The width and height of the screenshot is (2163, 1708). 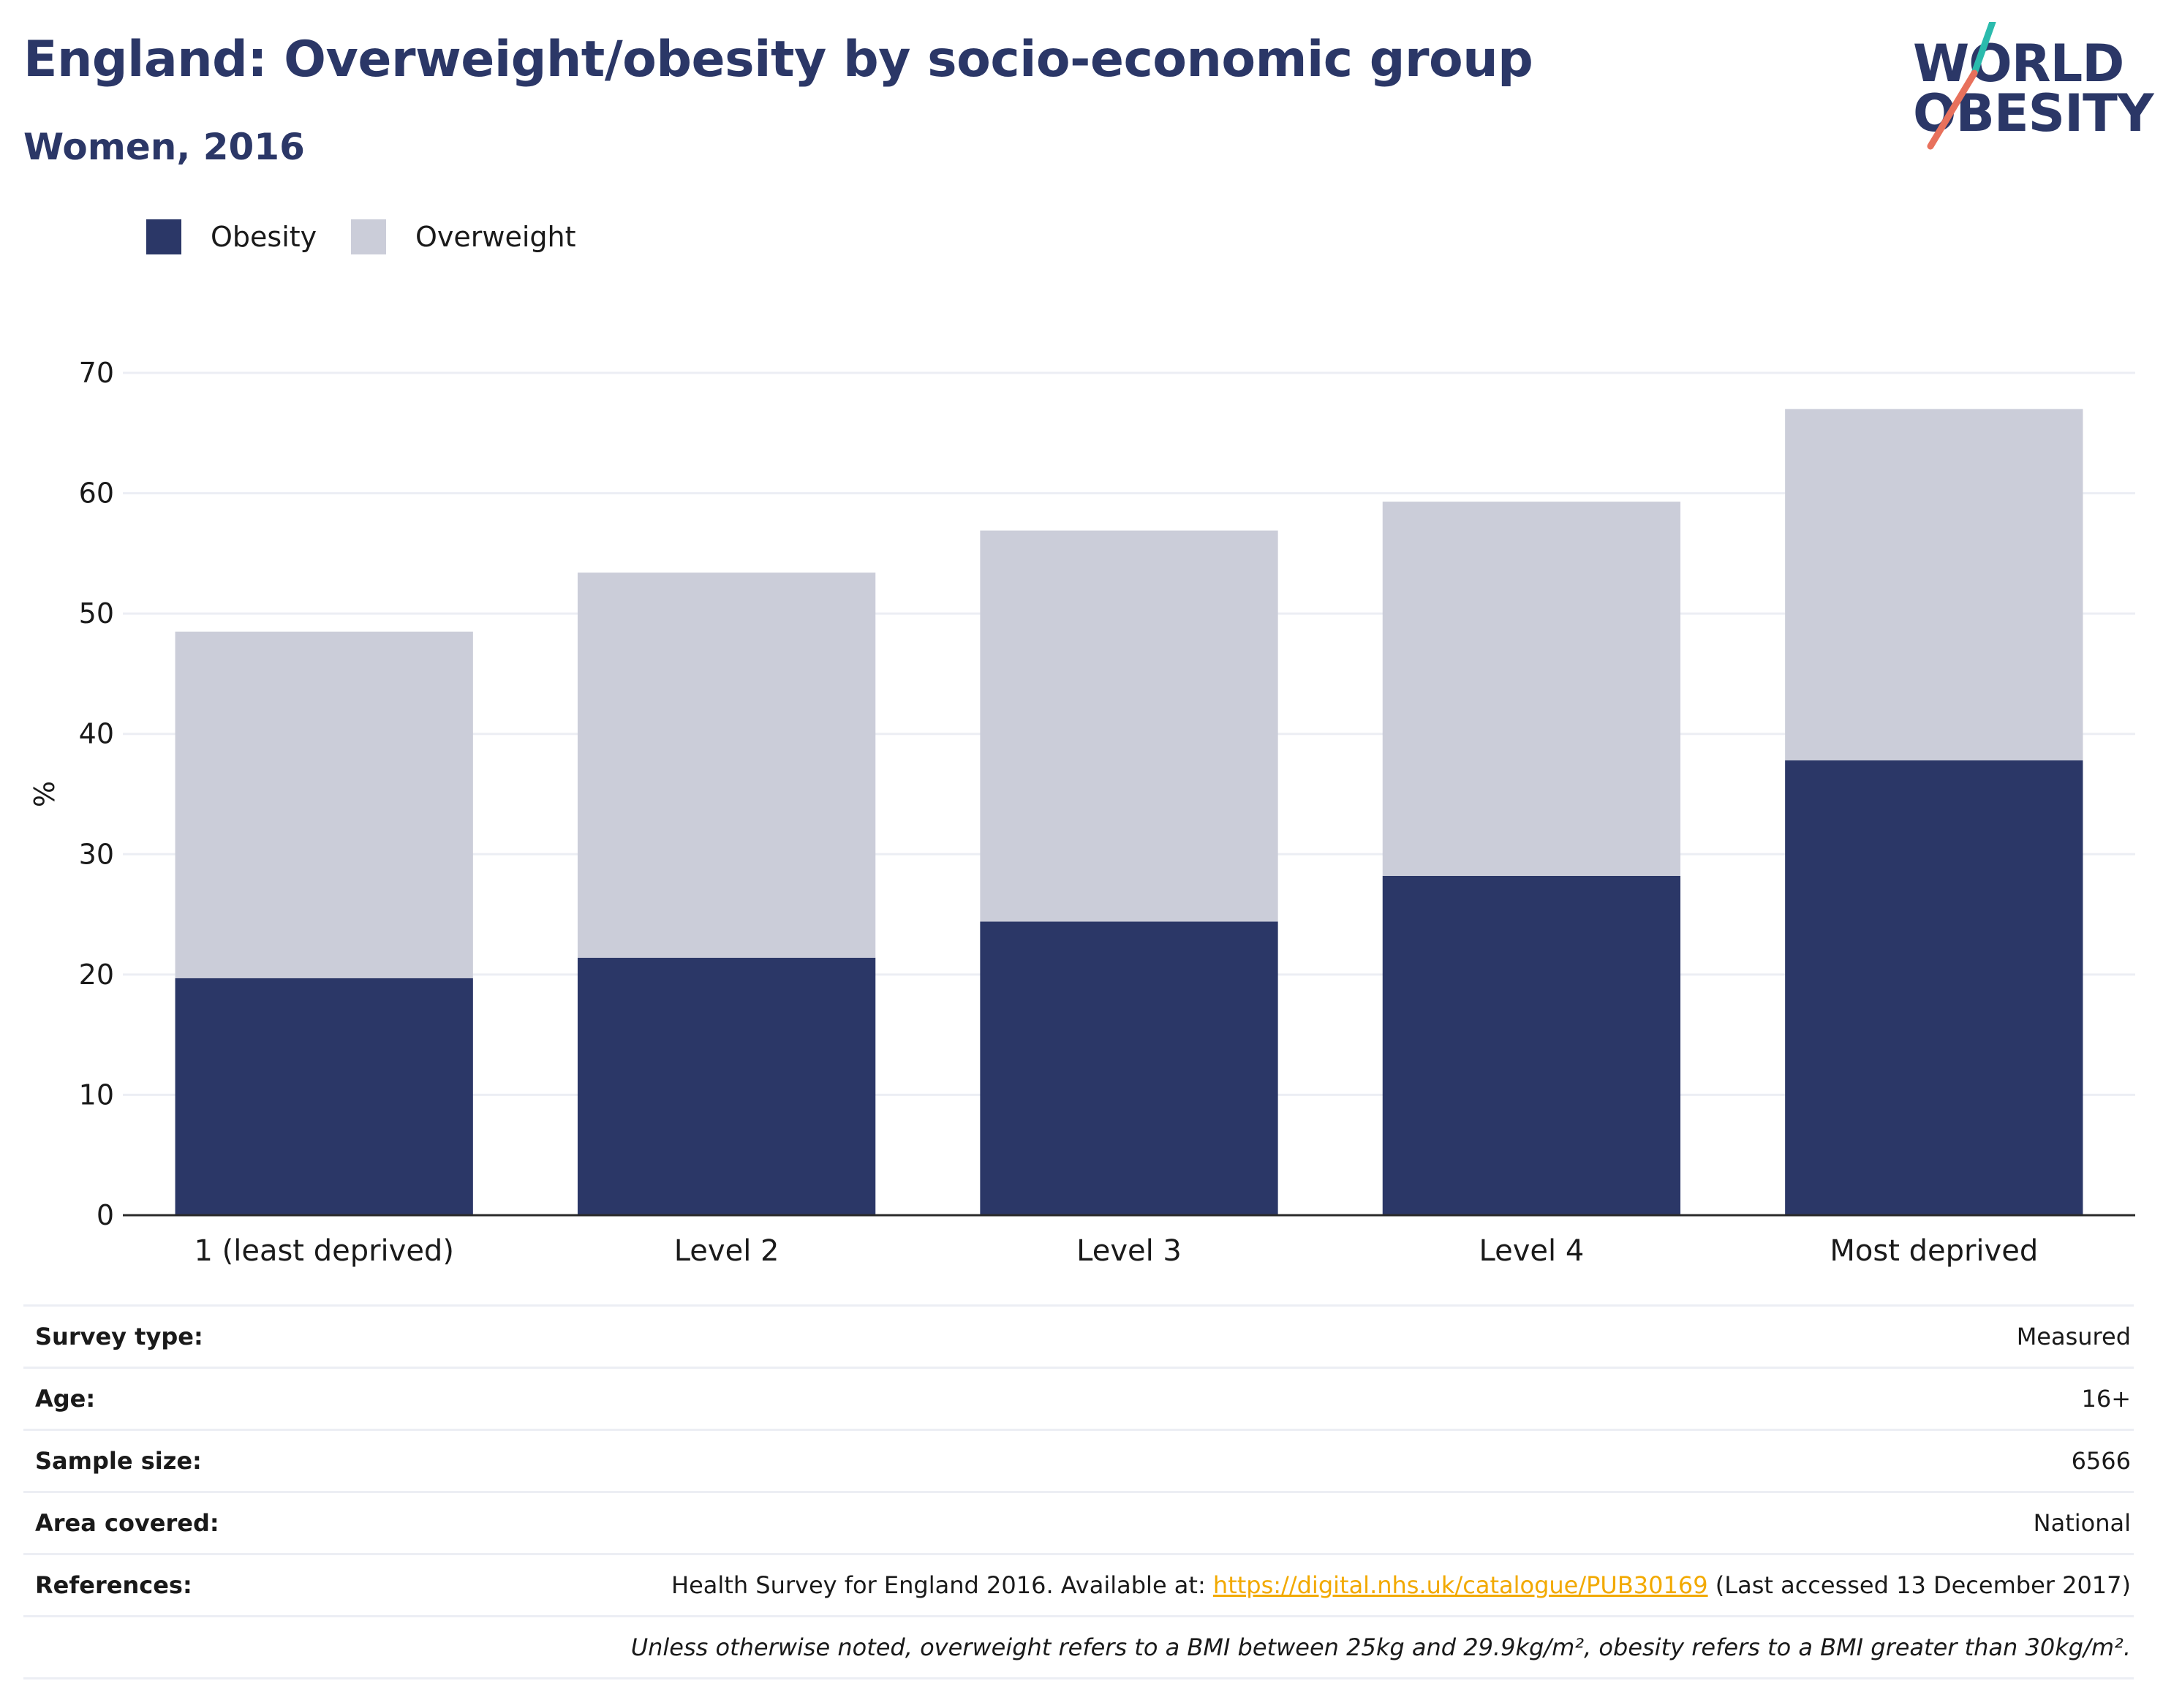 I want to click on area-covered-label: Area covered:, so click(x=127, y=1523).